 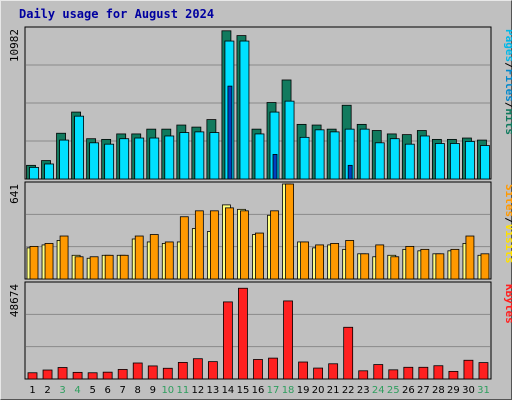 I want to click on x-tick-label: 10, so click(x=167, y=390).